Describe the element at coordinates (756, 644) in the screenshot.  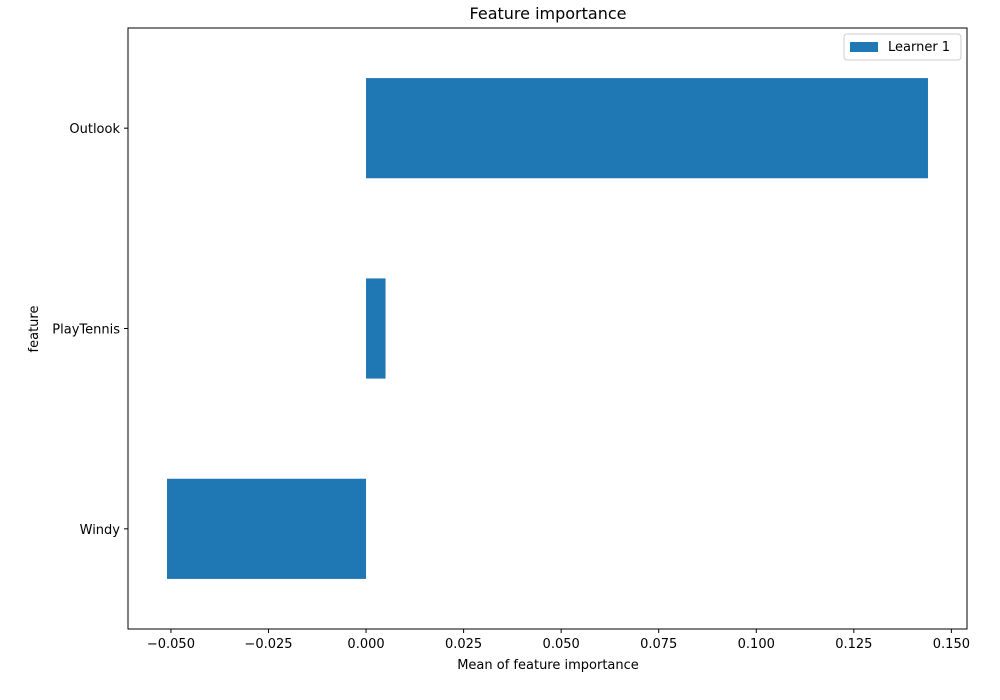
I see `x-tick-label: 0.100` at that location.